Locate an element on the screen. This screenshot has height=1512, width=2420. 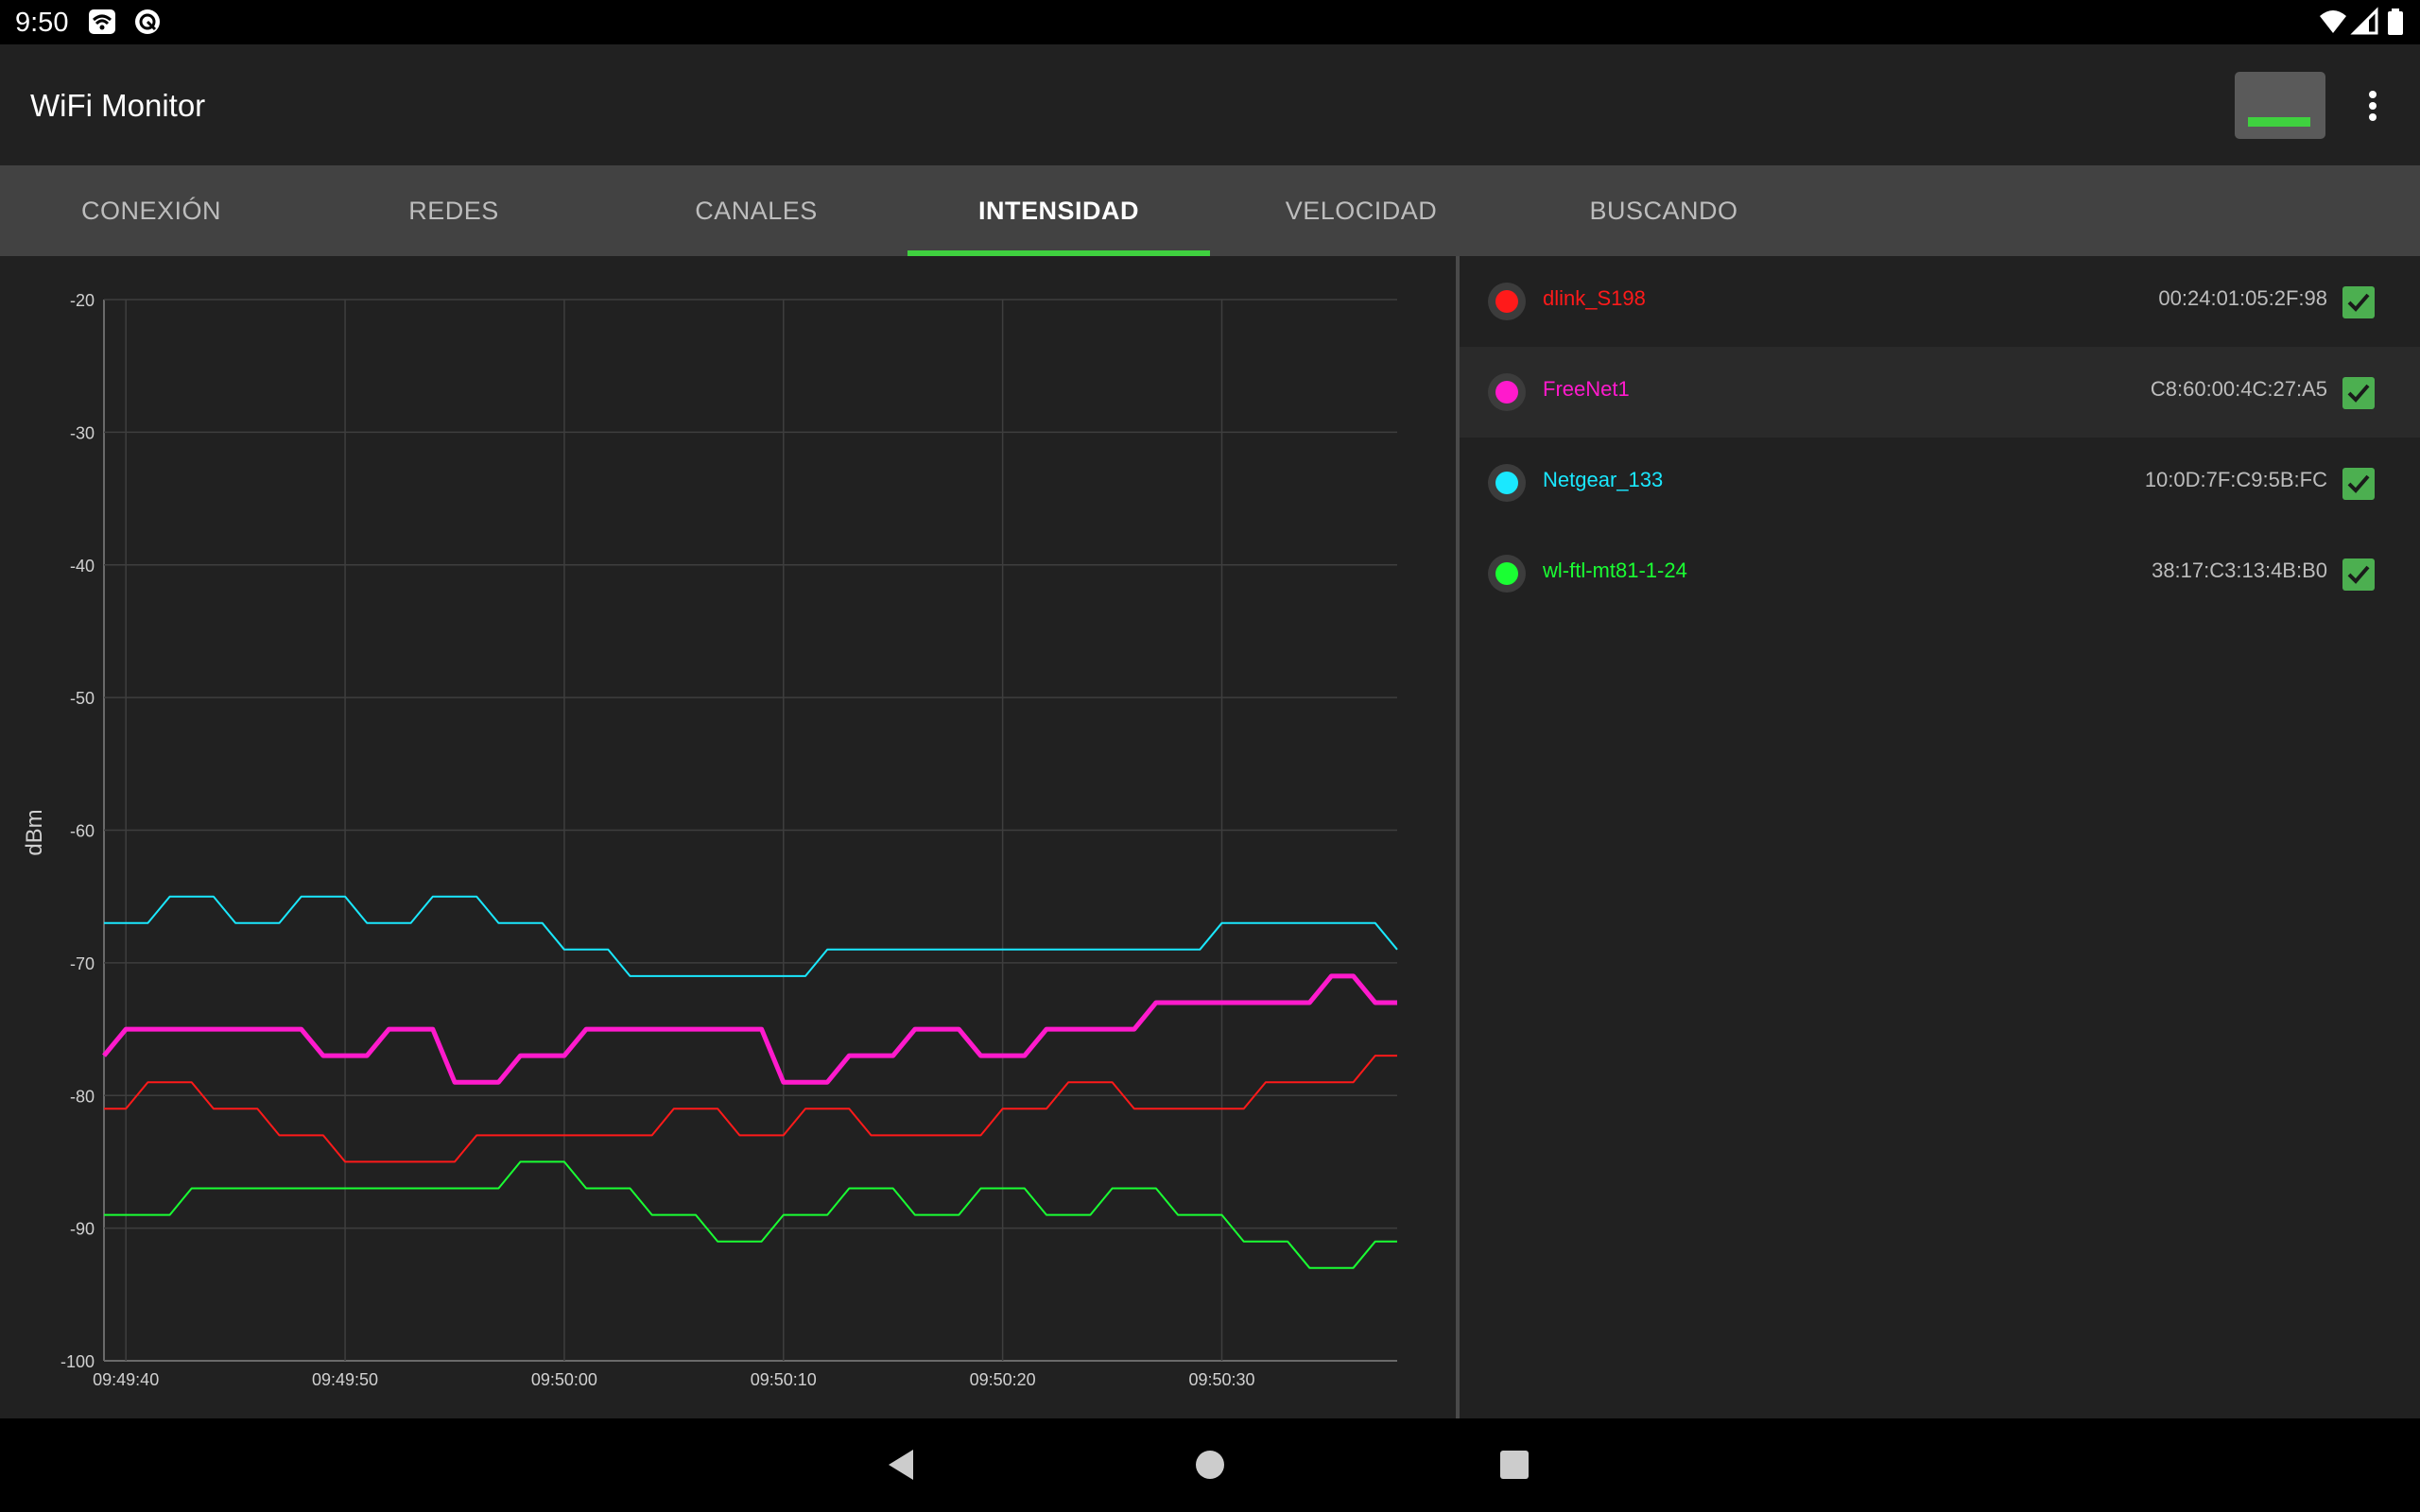
series-line-FreeNet1 is located at coordinates (749, 1029).